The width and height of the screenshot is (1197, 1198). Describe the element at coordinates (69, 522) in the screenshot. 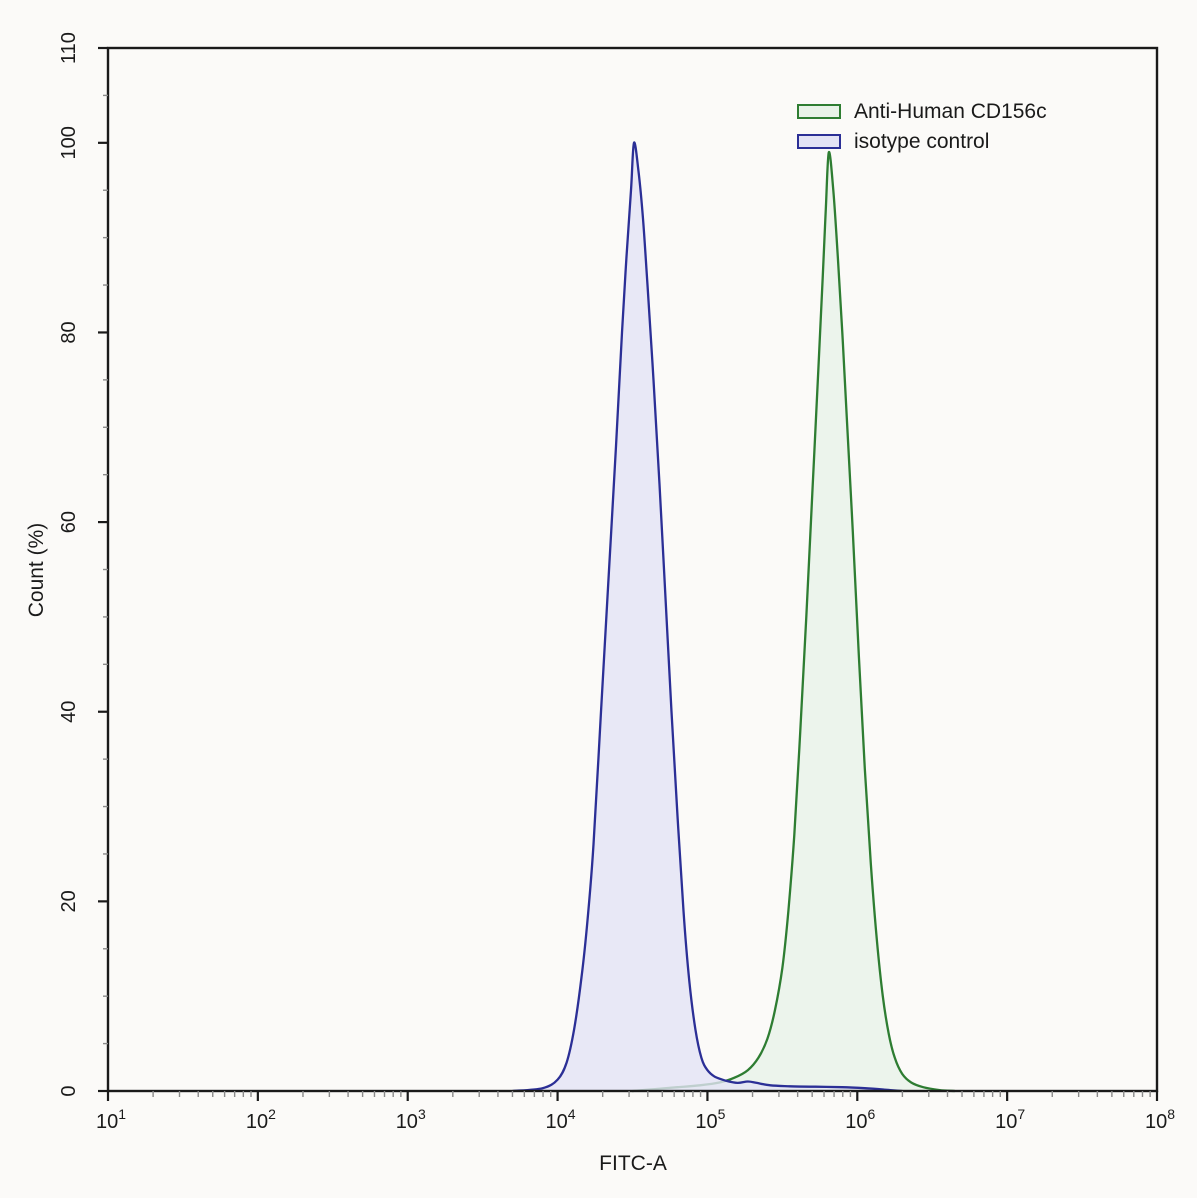

I see `y-tick-label: 60` at that location.